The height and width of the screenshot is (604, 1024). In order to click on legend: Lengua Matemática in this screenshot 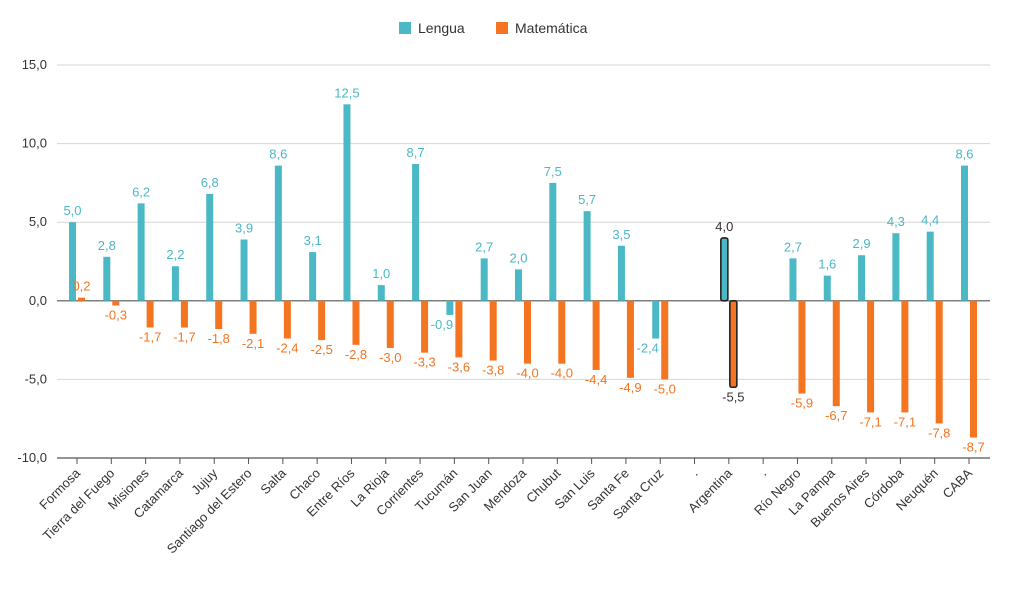, I will do `click(493, 28)`.